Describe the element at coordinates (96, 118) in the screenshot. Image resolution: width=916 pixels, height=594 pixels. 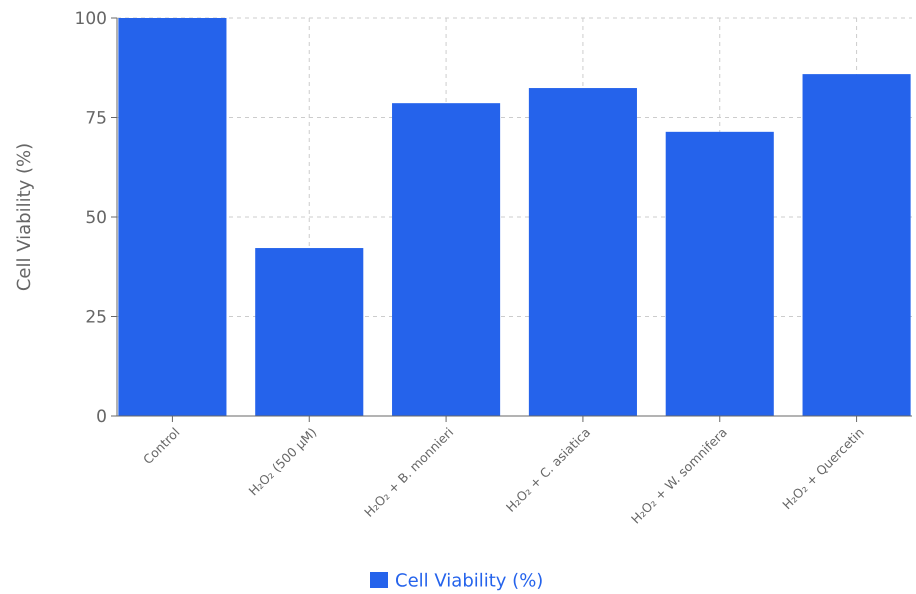
I see `y-tick-label: 75` at that location.